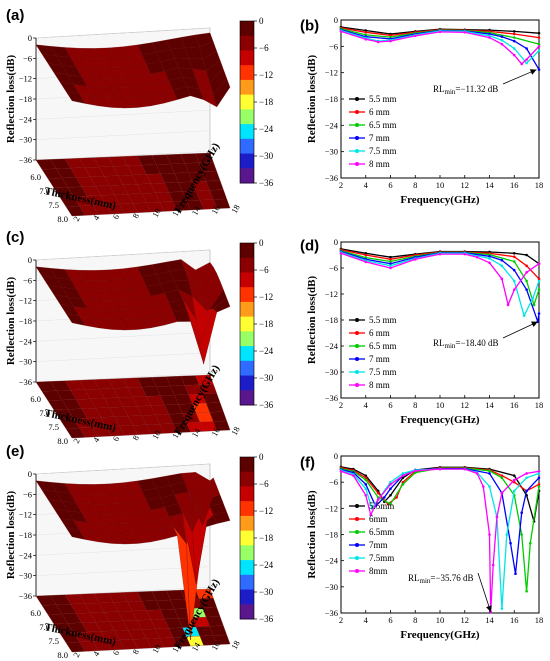  I want to click on y-tick-label: −30, so click(331, 152).